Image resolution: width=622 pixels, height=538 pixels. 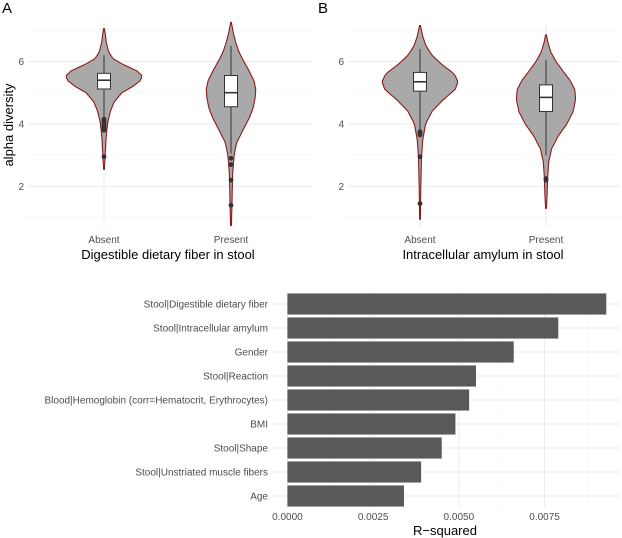 I want to click on p0-y-tick-label: 4, so click(x=21, y=124).